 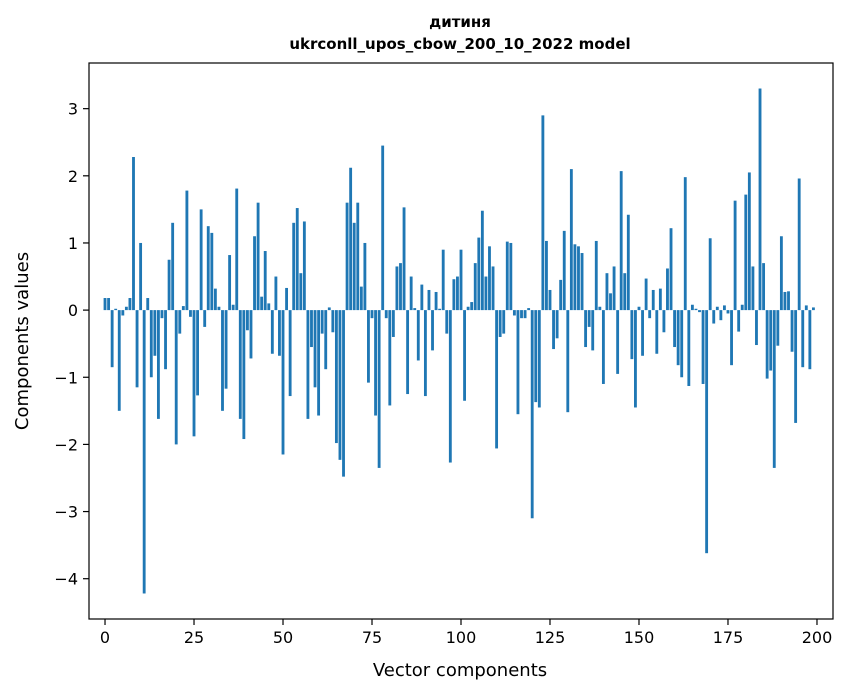 What do you see at coordinates (459, 44) in the screenshot?
I see `chart-title-line2: ukrconll_upos_cbow_200_10_2022 model` at bounding box center [459, 44].